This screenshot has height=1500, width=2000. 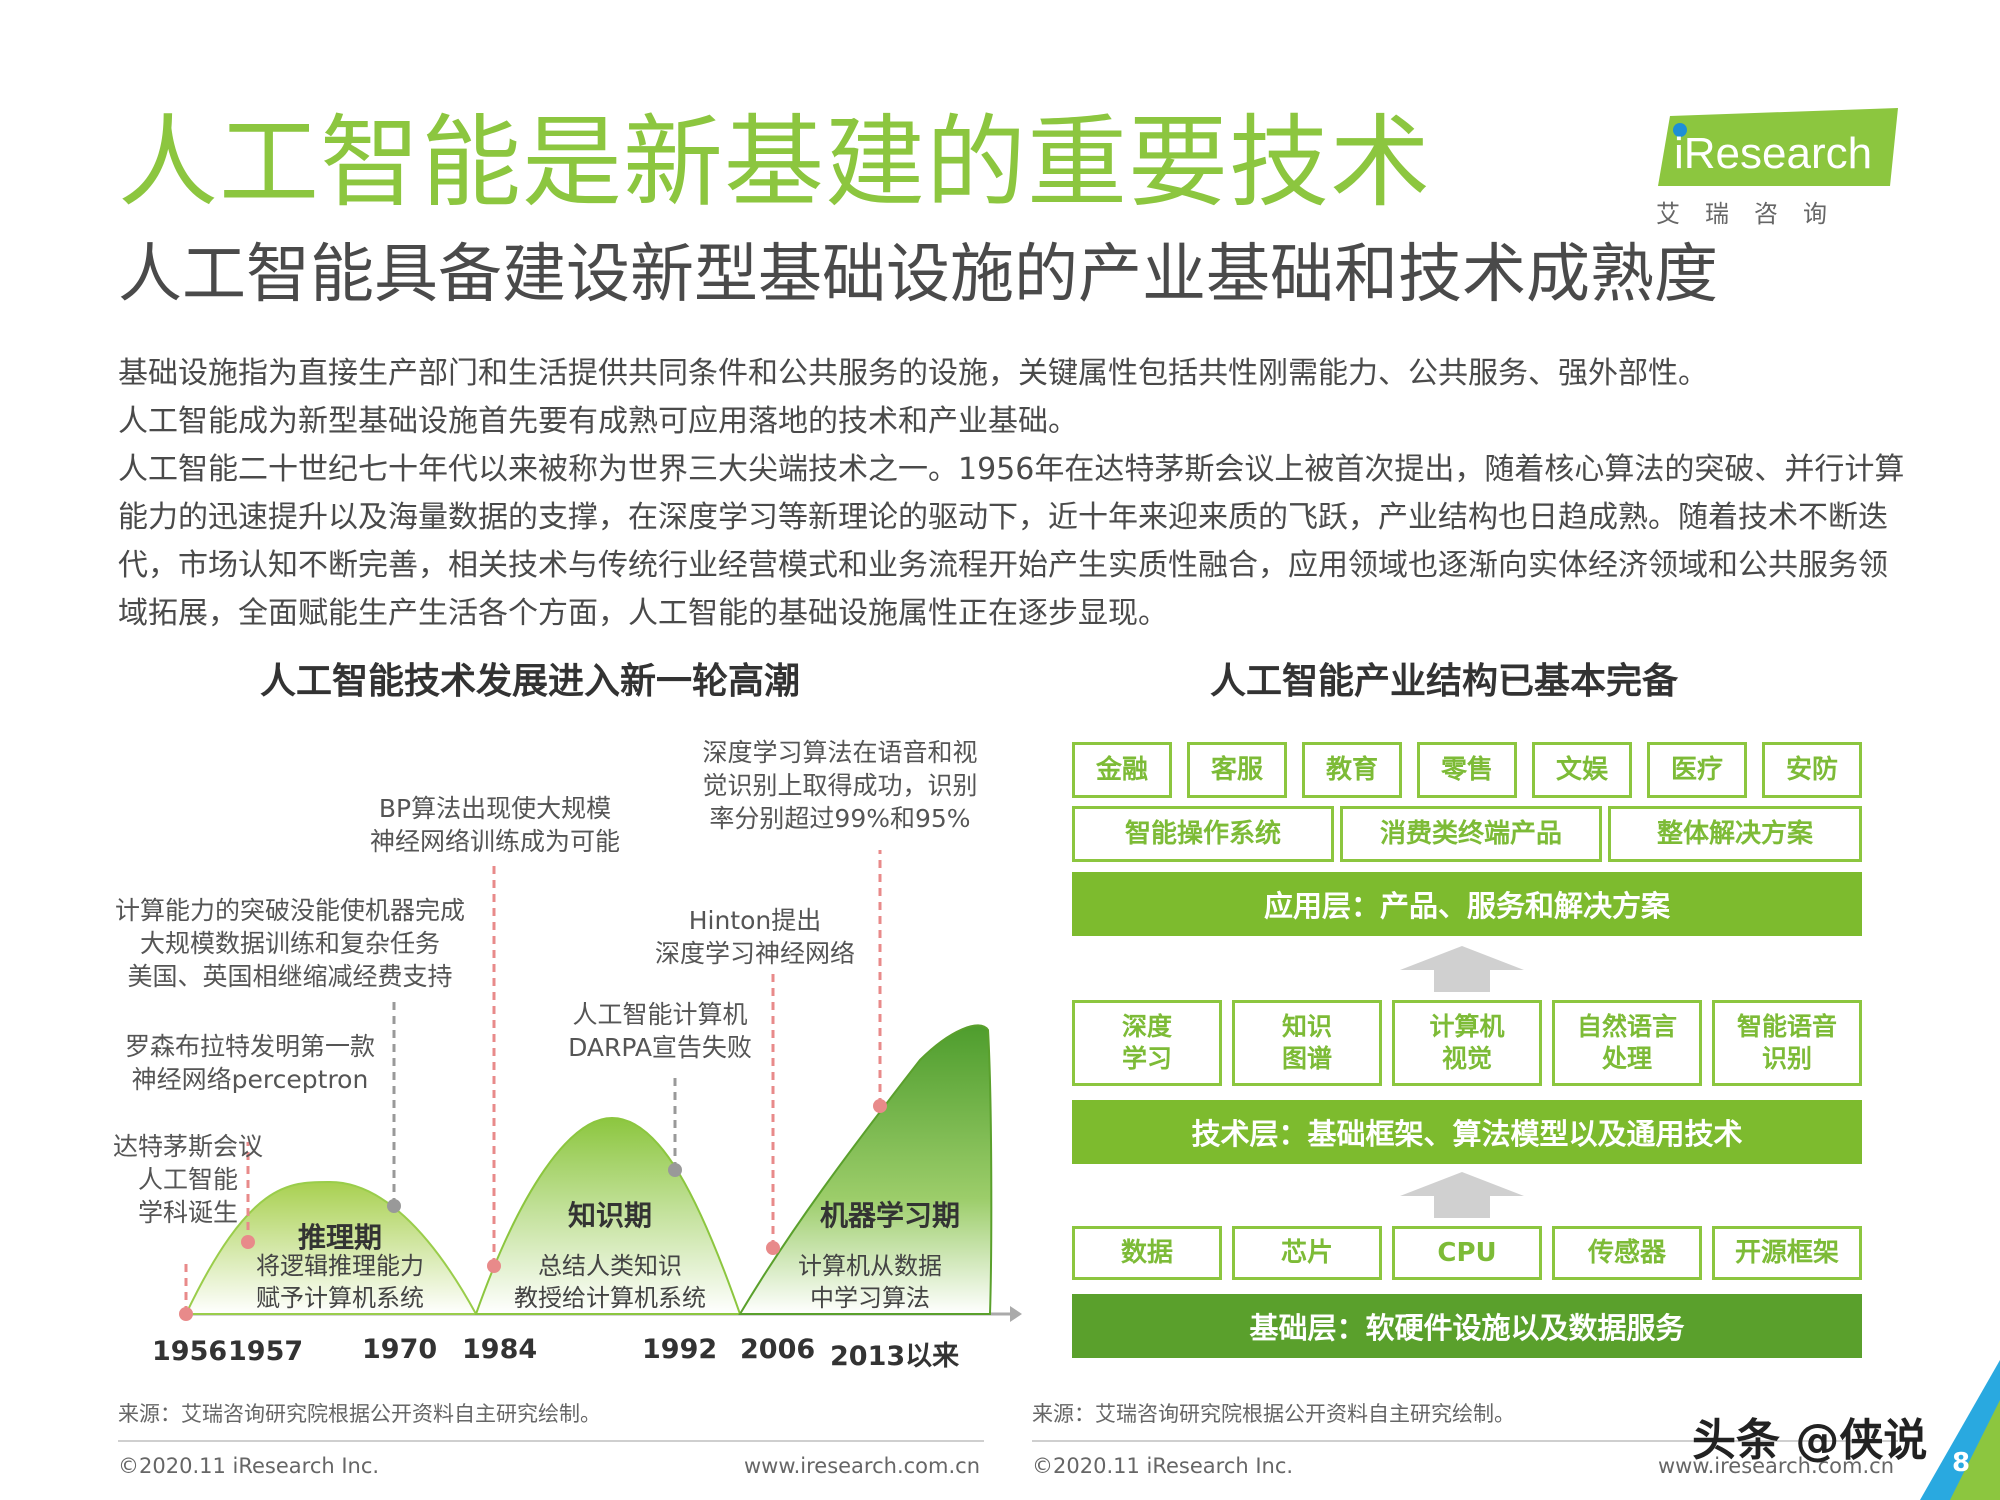 I want to click on right-footer-divider, so click(x=1465, y=1441).